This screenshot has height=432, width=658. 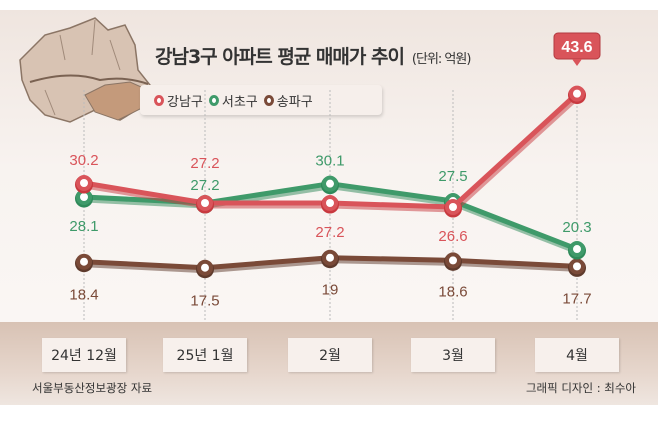 What do you see at coordinates (330, 355) in the screenshot?
I see `x-tick-label: 2월` at bounding box center [330, 355].